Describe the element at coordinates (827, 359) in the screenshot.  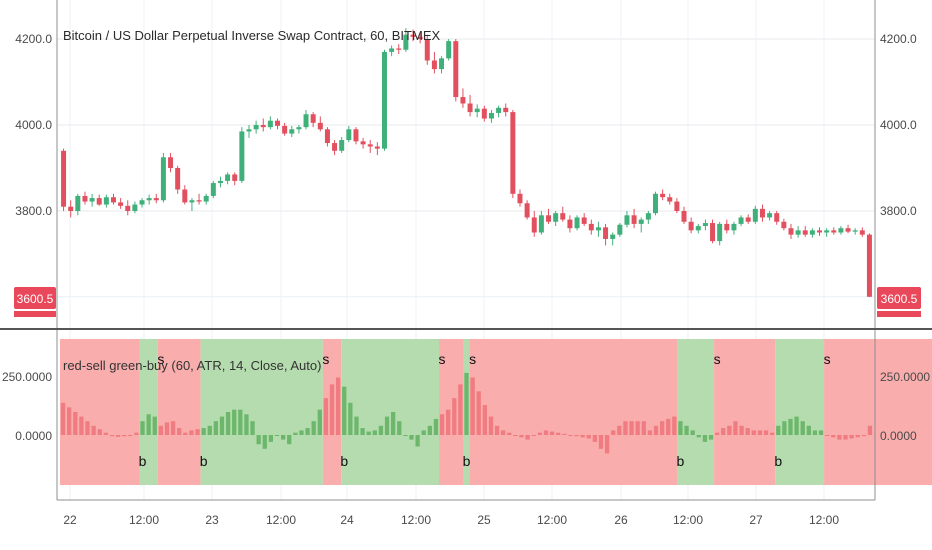
I see `signal-sell-11: s` at that location.